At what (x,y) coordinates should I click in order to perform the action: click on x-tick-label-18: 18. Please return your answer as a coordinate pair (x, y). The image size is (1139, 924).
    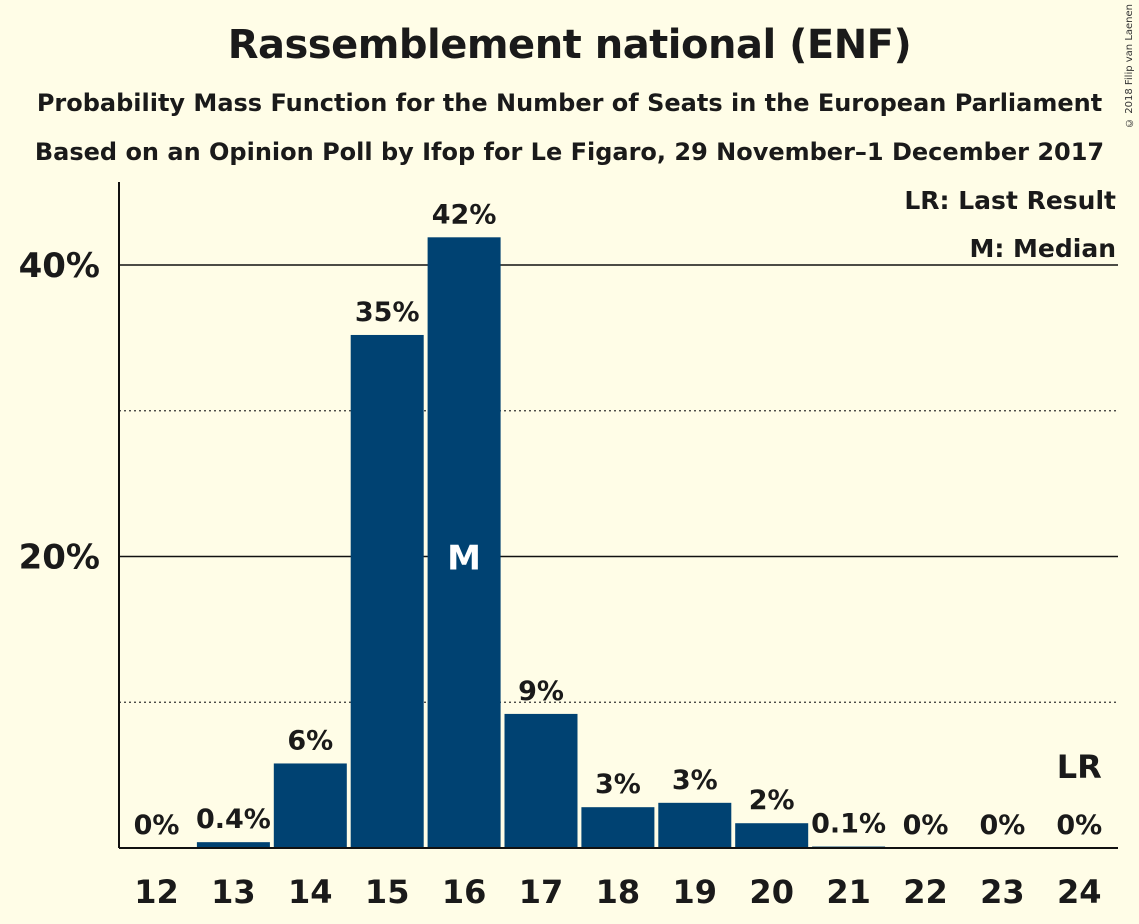
    Looking at the image, I should click on (618, 892).